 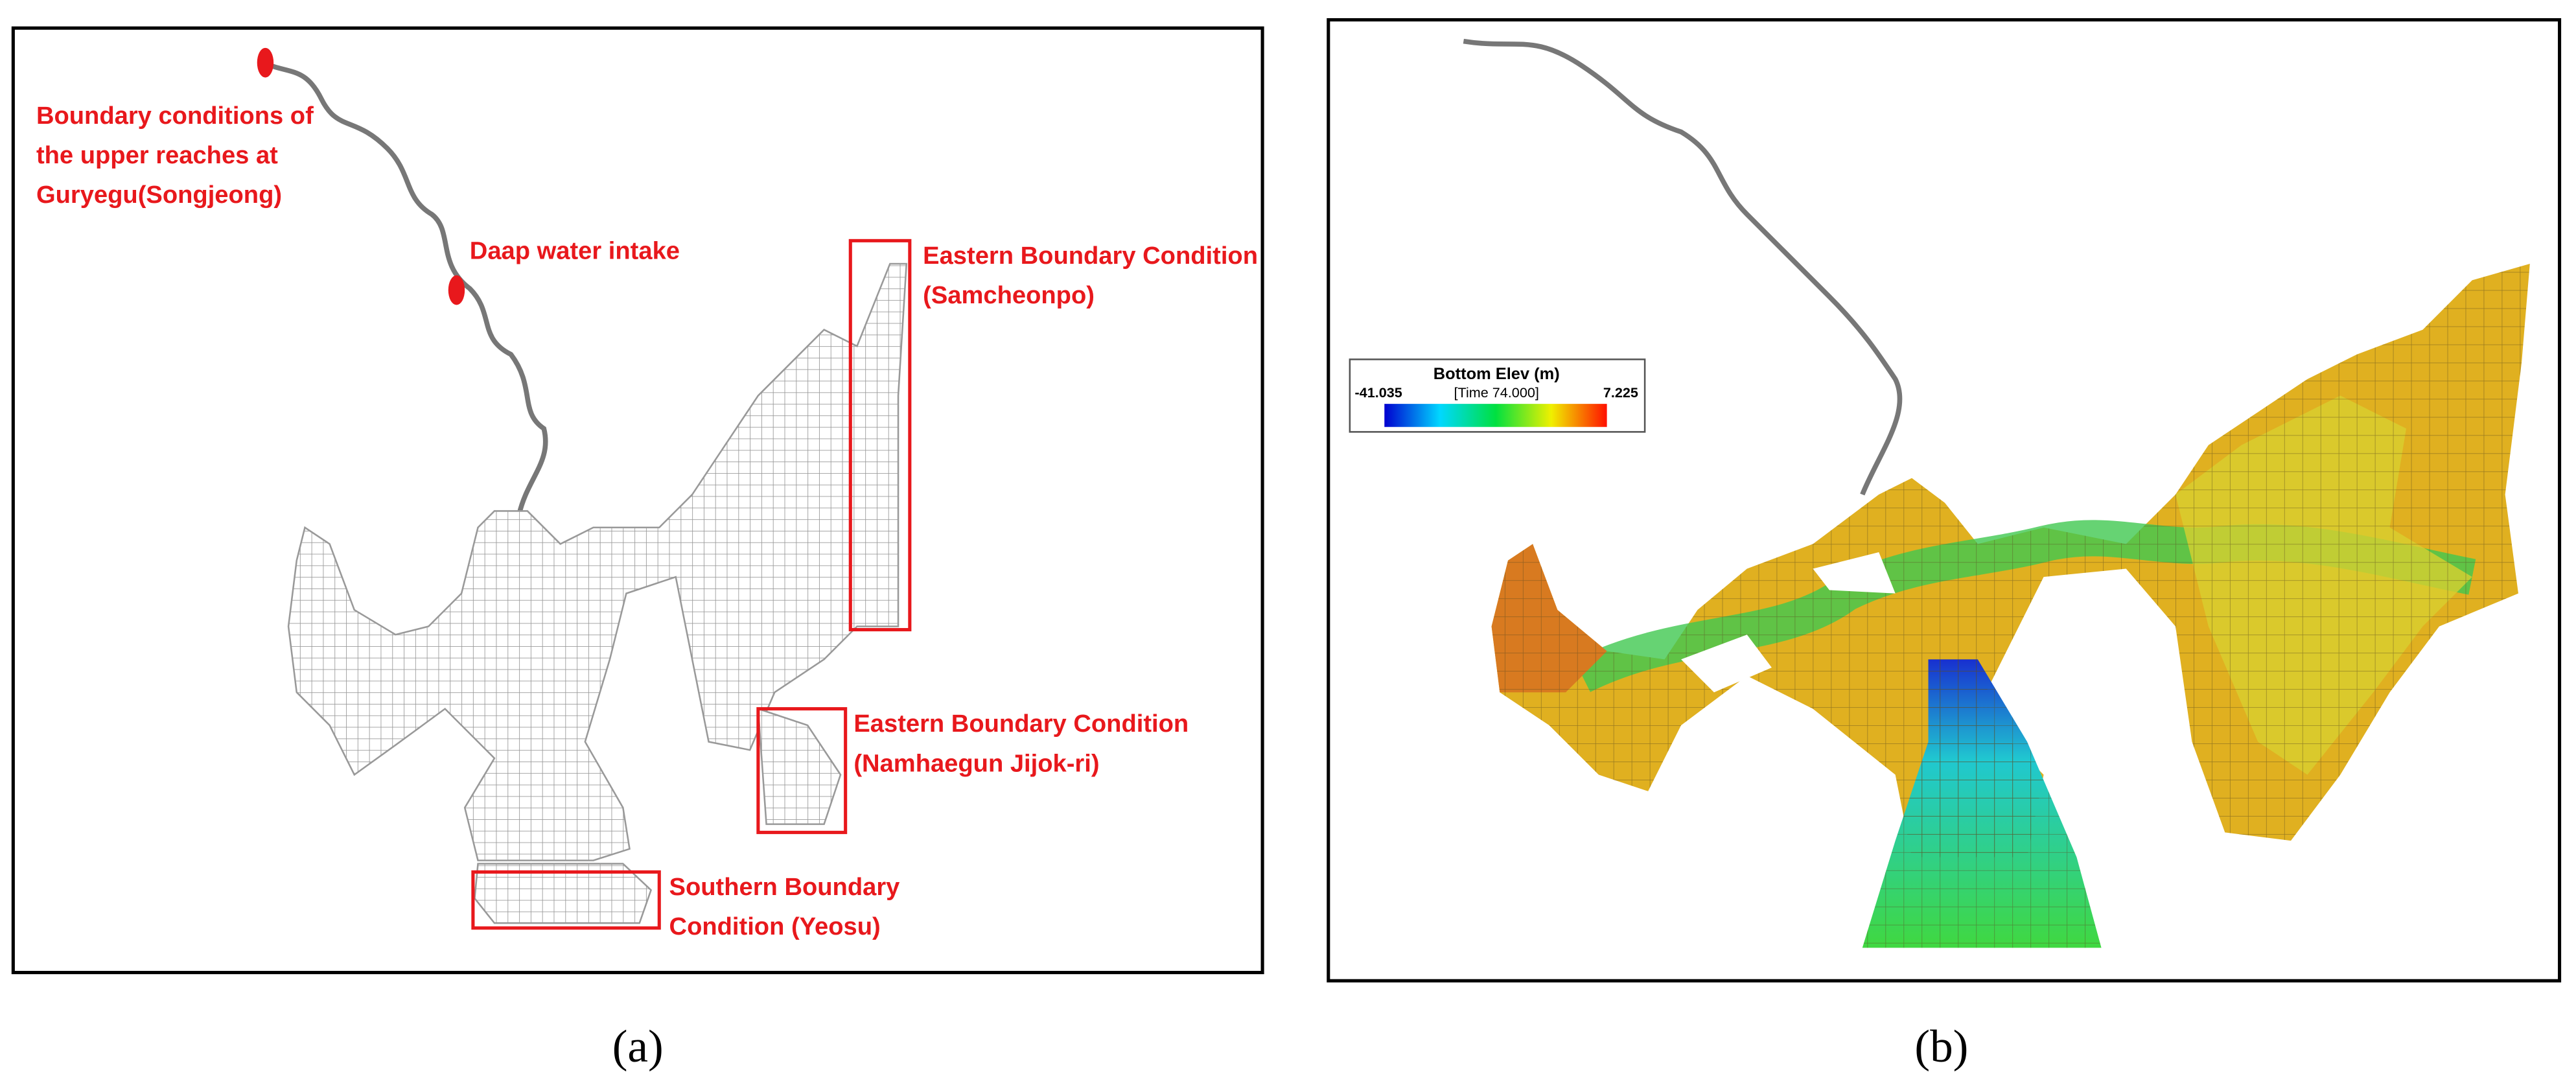 What do you see at coordinates (1496, 392) in the screenshot?
I see `legend-time: [Time 74.000]` at bounding box center [1496, 392].